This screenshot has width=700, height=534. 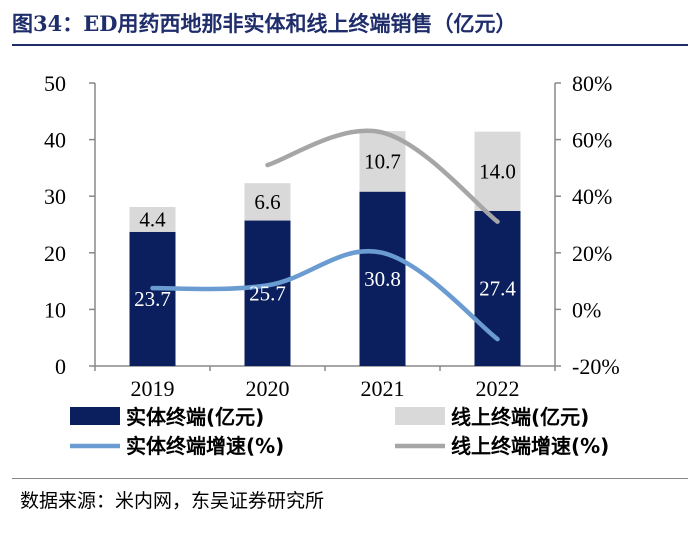 I want to click on left-axis-tick-label: 40, so click(x=55, y=140).